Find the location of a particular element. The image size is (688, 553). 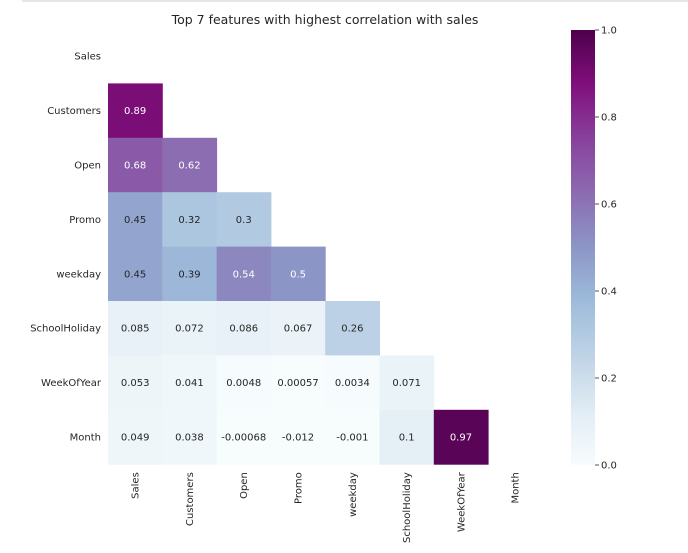

cell-value-label: 0.89 is located at coordinates (135, 111).